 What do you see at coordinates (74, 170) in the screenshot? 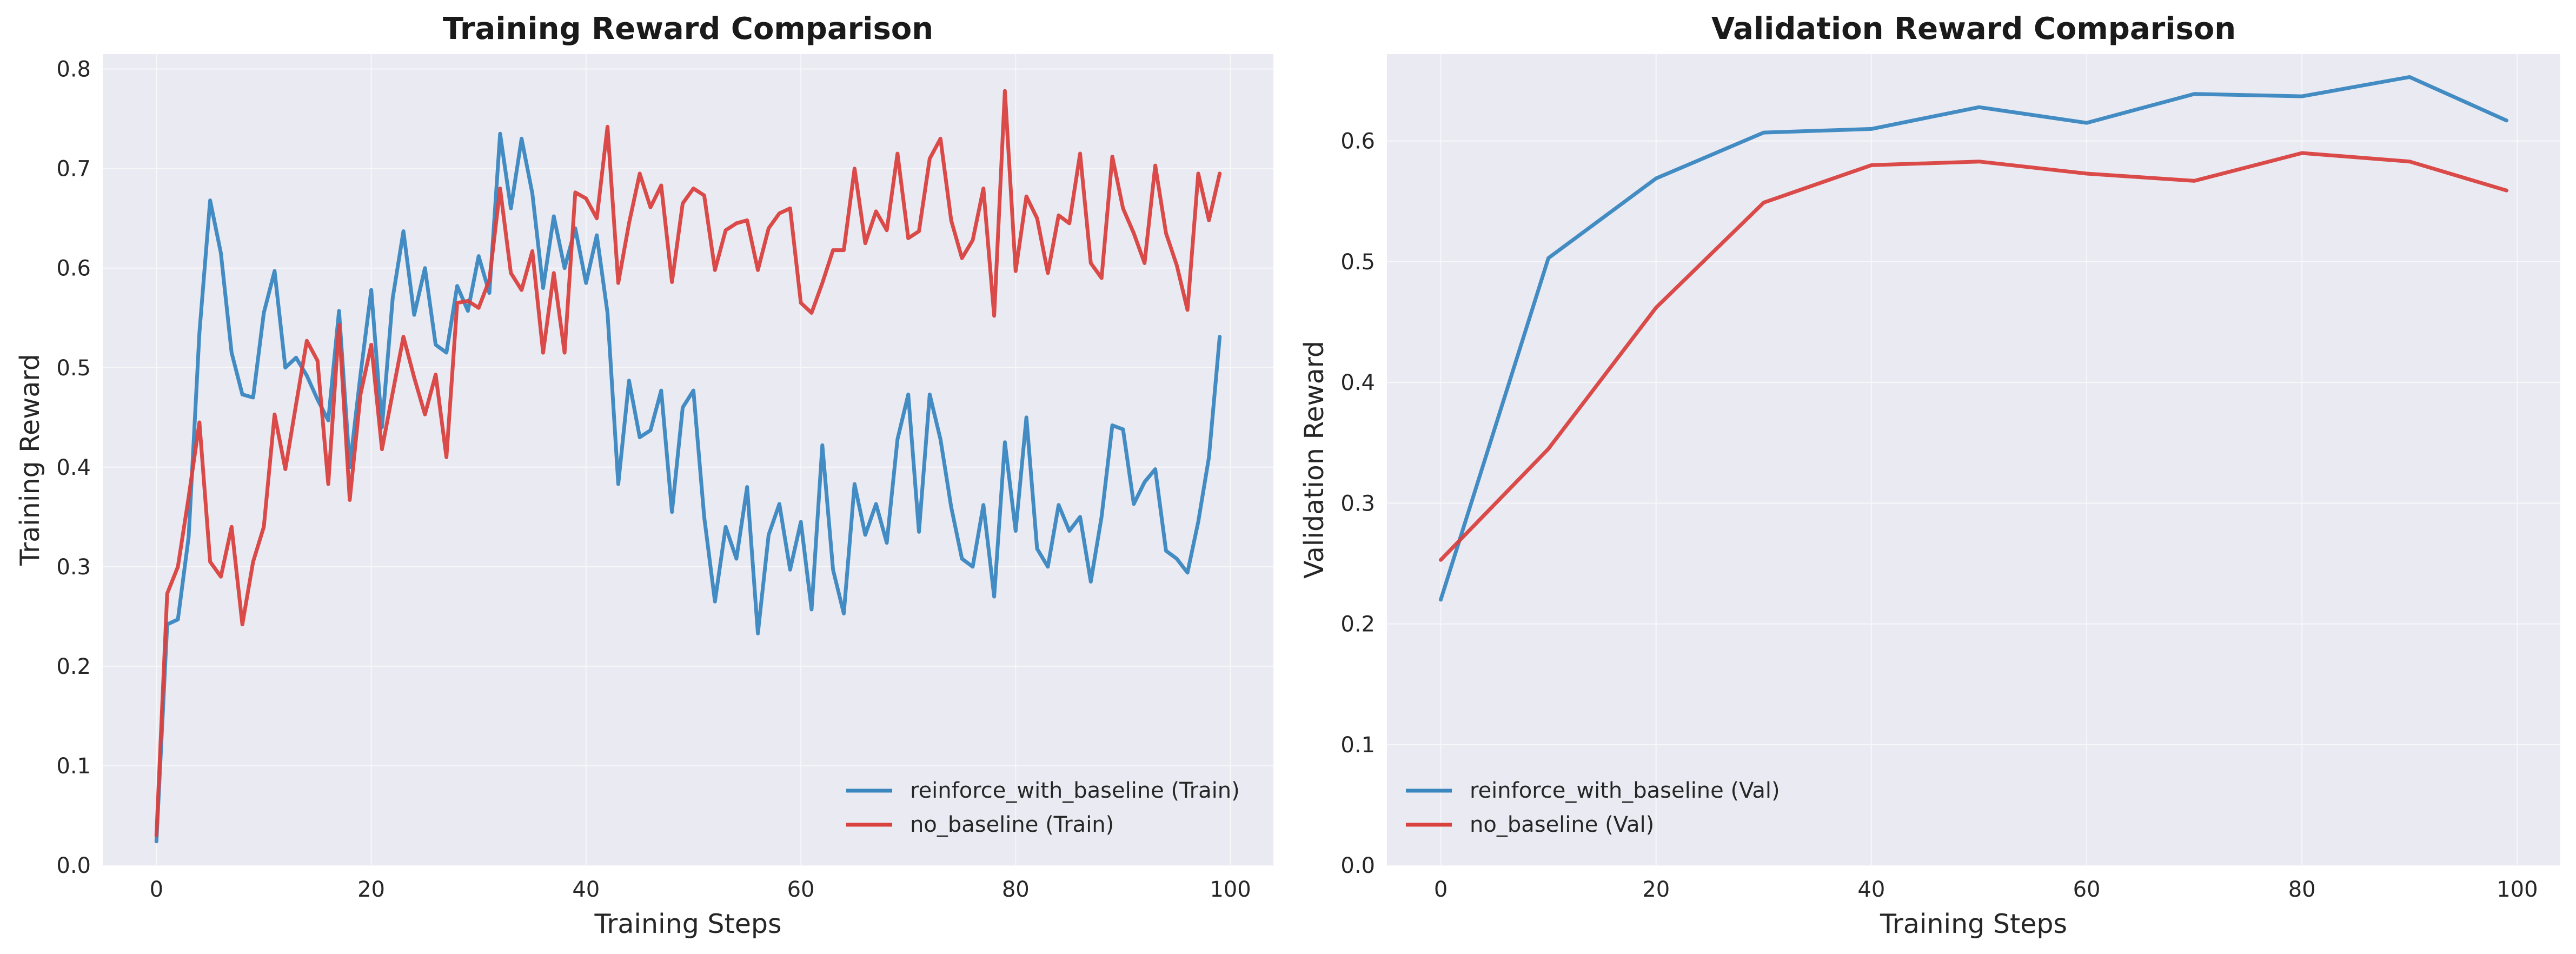
I see `y-tick-label: 0.7` at bounding box center [74, 170].